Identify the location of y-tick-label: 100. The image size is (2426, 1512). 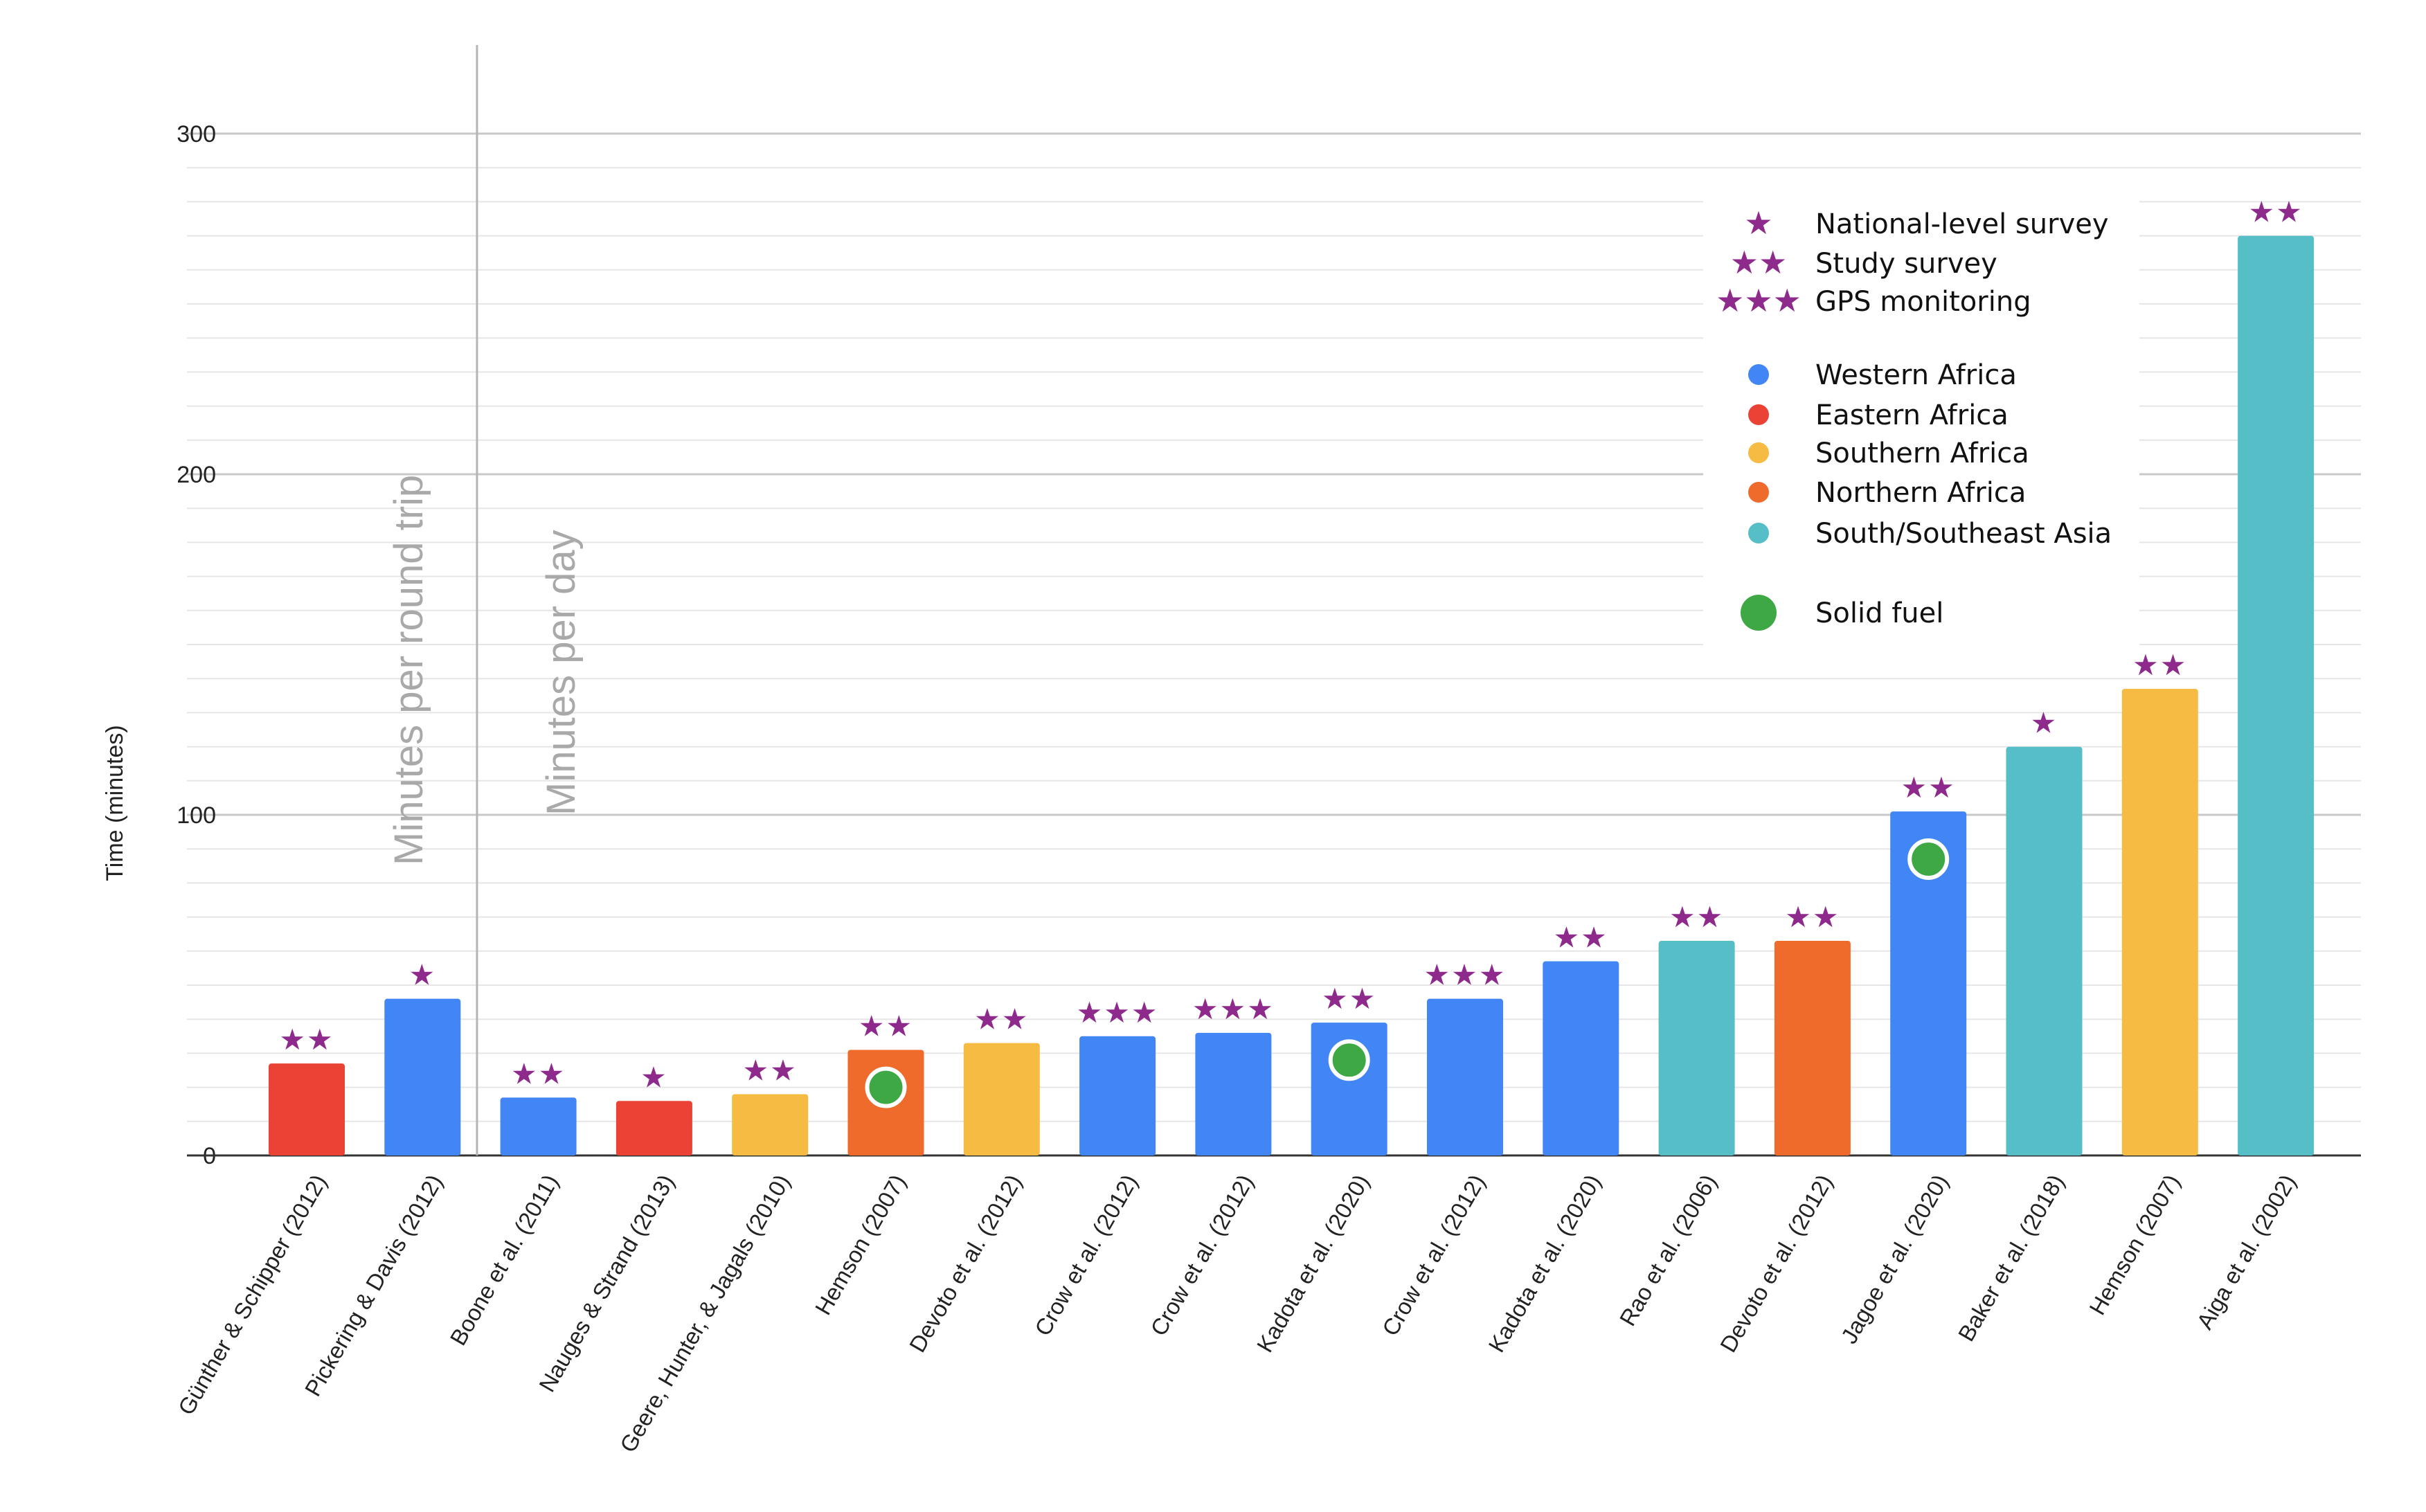
(197, 815).